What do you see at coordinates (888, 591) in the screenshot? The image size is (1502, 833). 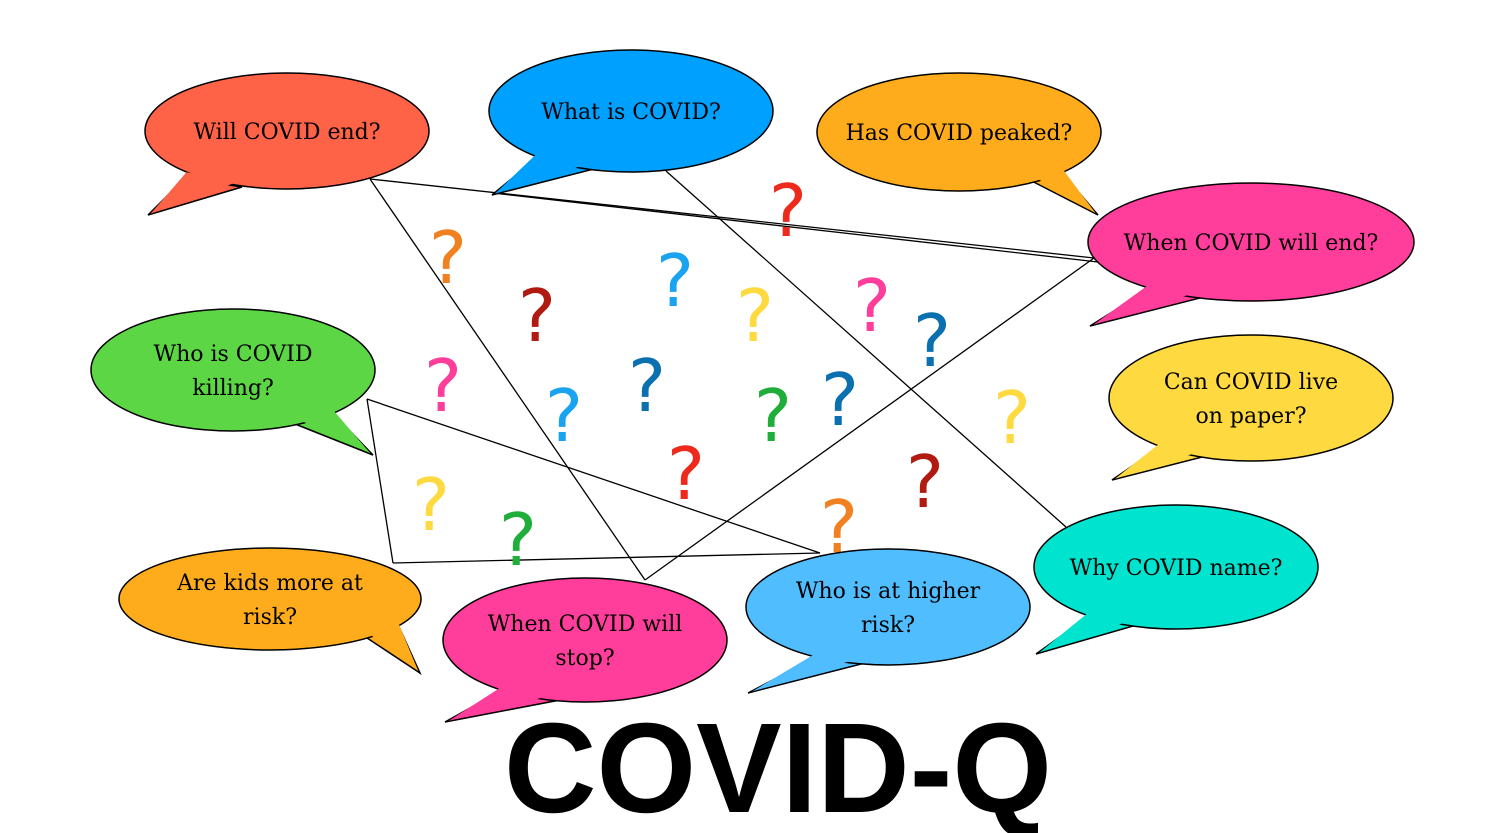 I see `bubble-question-text: Who is at higher` at bounding box center [888, 591].